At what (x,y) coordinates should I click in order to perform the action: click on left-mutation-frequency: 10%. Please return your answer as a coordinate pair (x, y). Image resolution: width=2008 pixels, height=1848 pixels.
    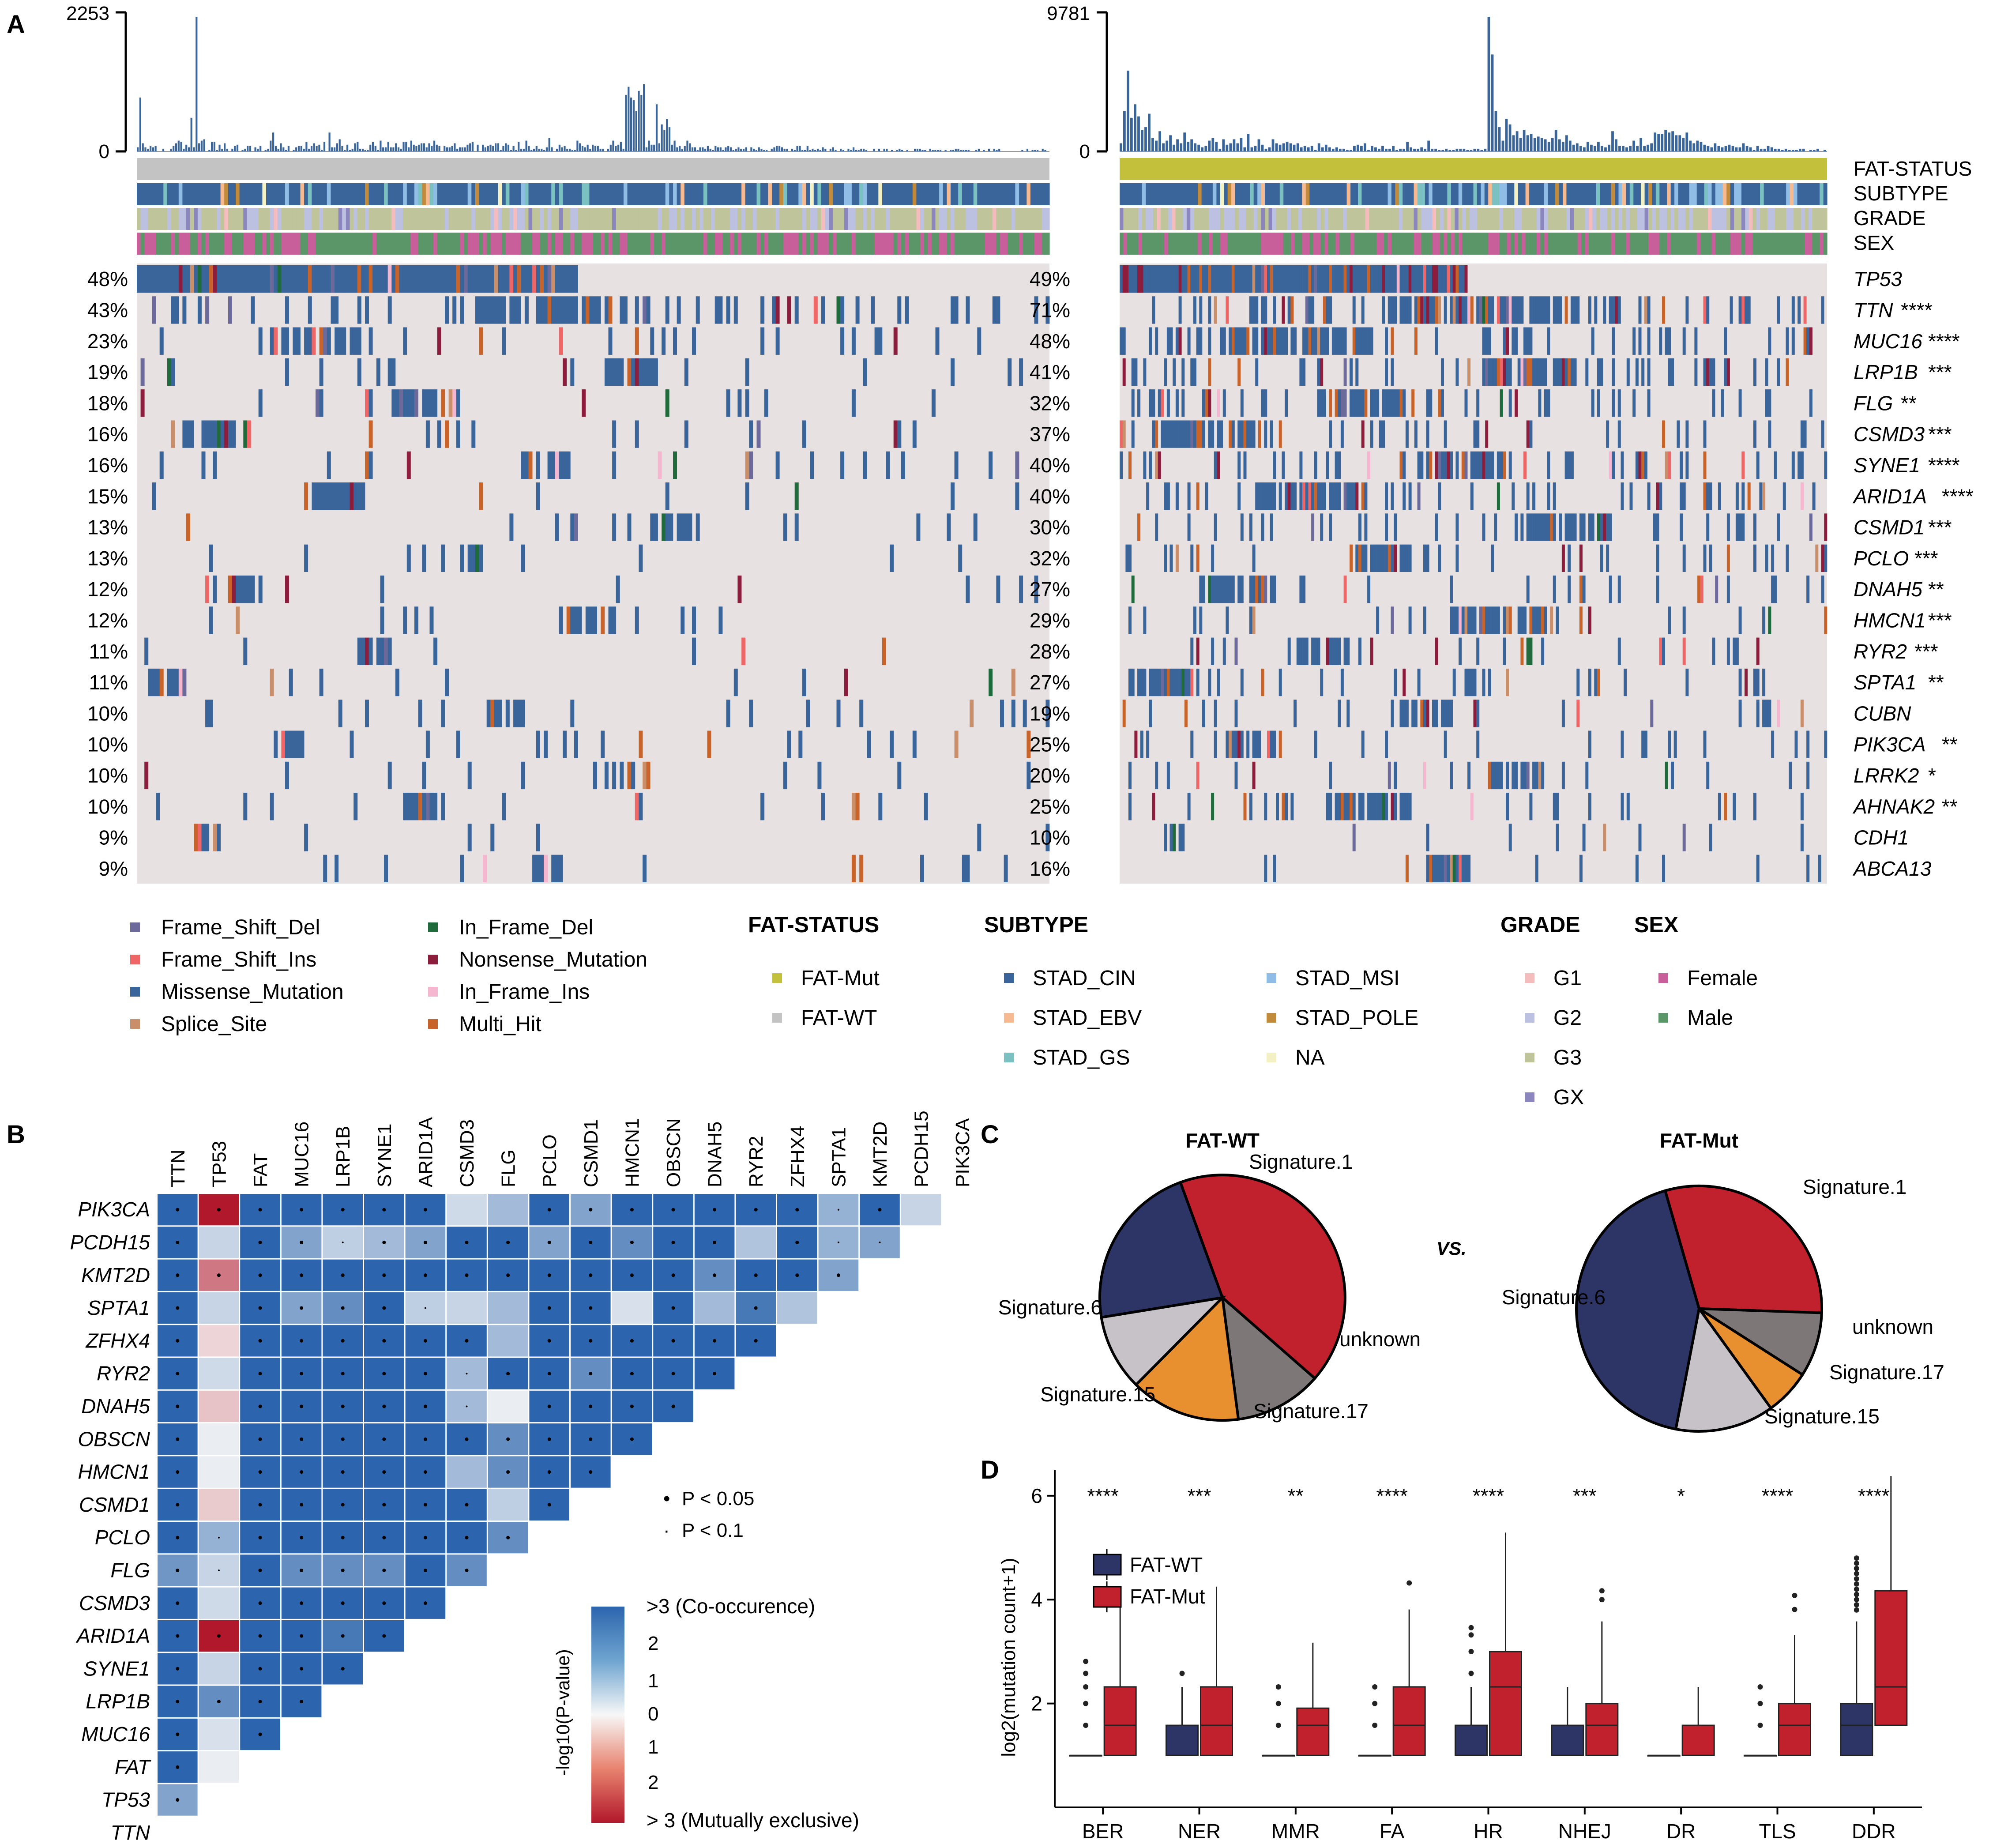
    Looking at the image, I should click on (107, 806).